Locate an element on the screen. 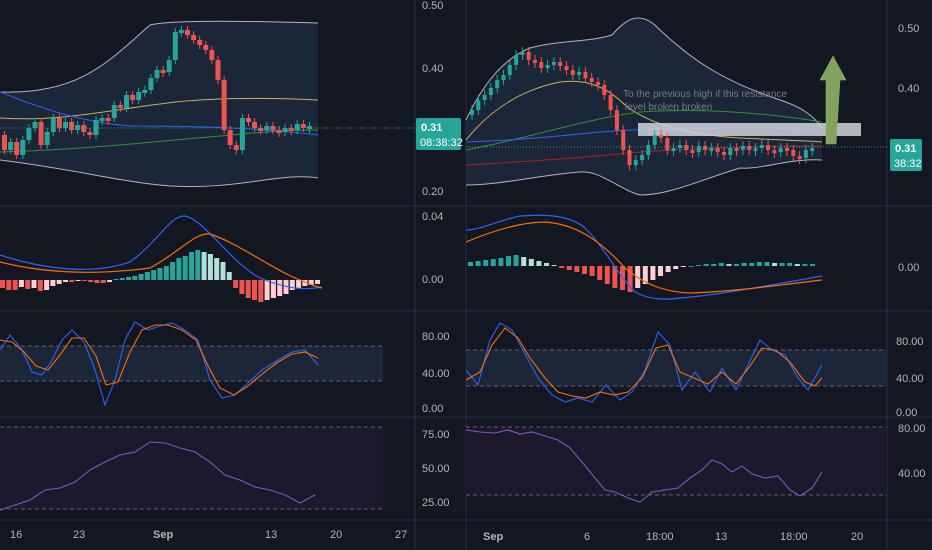 This screenshot has width=932, height=550. right-stoch-label-0: 80.00 is located at coordinates (910, 342).